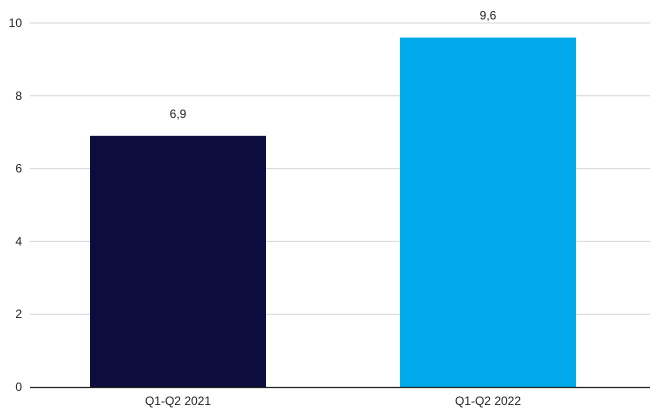 Image resolution: width=656 pixels, height=410 pixels. I want to click on data-label: 9,6, so click(488, 16).